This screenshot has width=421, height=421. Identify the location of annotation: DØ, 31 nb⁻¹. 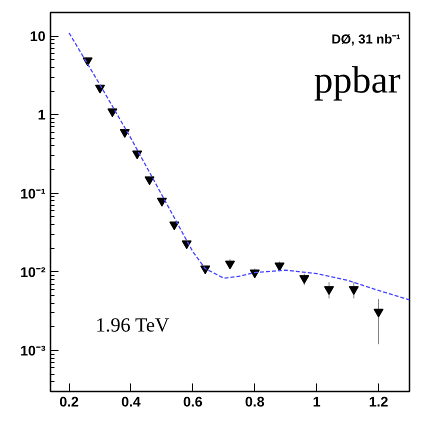
(366, 39).